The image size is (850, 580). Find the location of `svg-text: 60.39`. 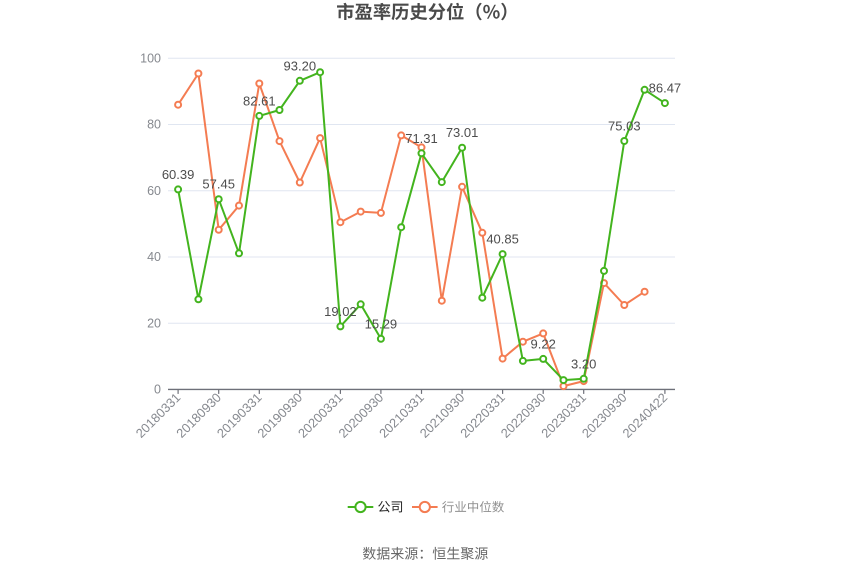

svg-text: 60.39 is located at coordinates (178, 174).